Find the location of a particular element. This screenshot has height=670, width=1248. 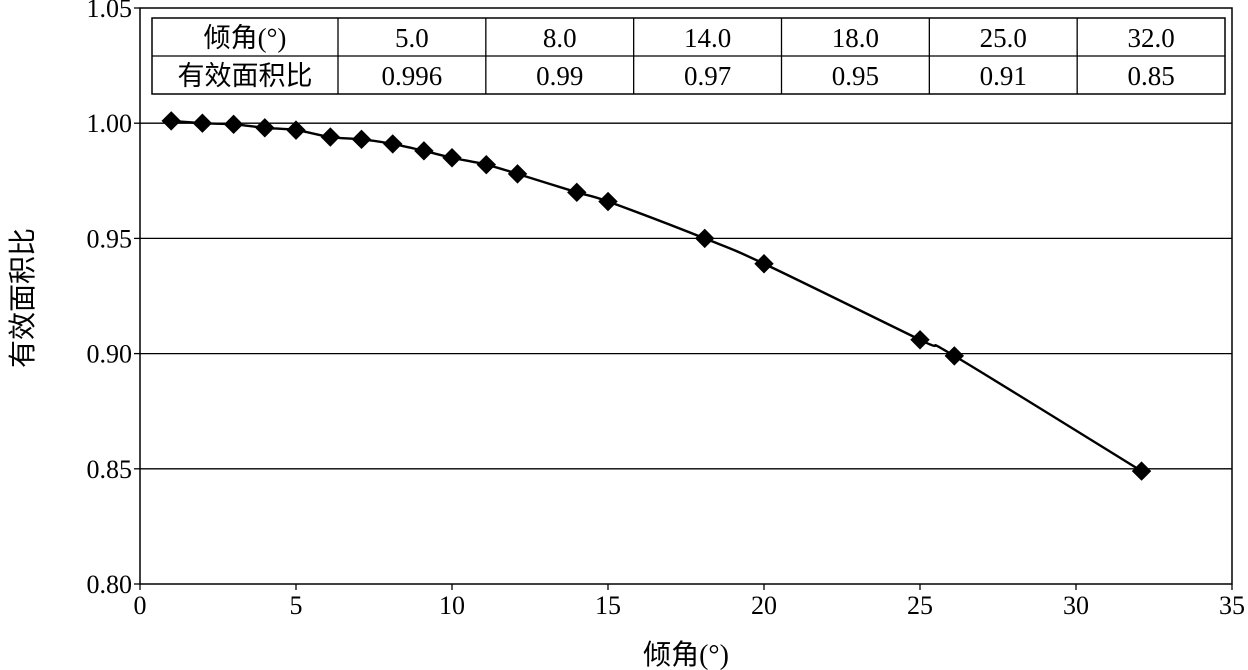

y-tick-label-1: 0.85 is located at coordinates (110, 469).